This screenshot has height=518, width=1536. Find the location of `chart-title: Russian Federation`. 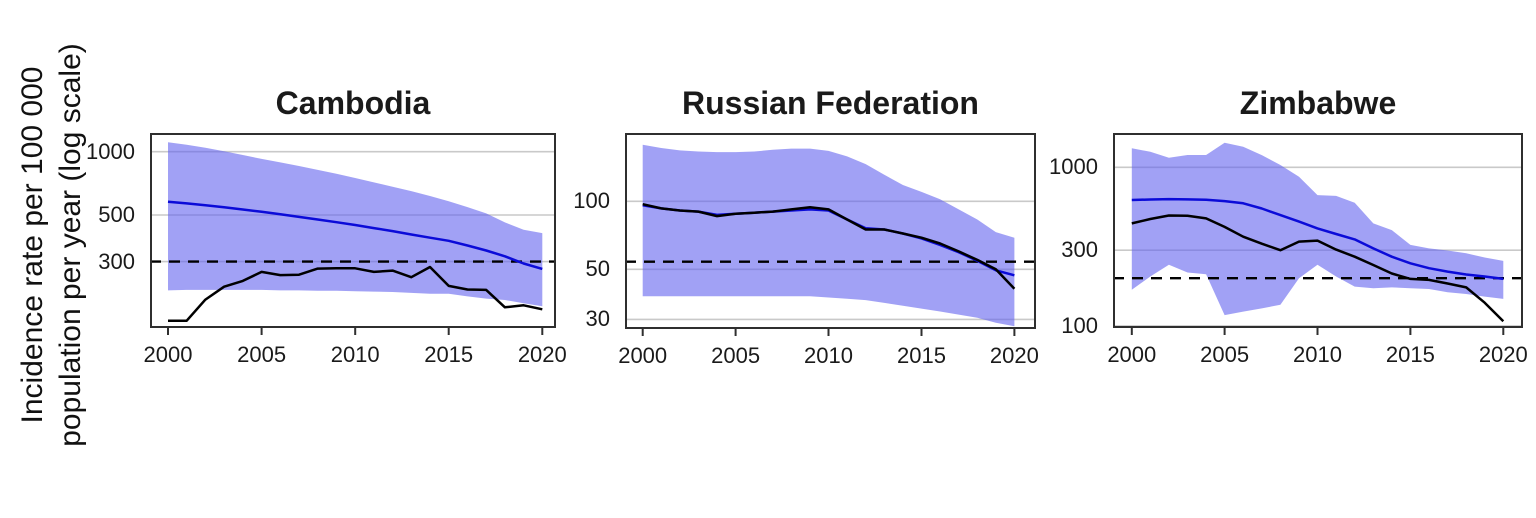

chart-title: Russian Federation is located at coordinates (830, 103).